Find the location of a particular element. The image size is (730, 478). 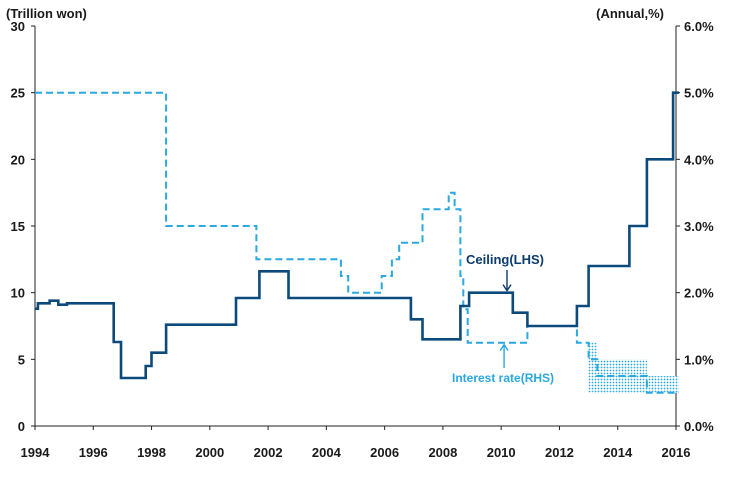

interest-rate-band is located at coordinates (633, 367).